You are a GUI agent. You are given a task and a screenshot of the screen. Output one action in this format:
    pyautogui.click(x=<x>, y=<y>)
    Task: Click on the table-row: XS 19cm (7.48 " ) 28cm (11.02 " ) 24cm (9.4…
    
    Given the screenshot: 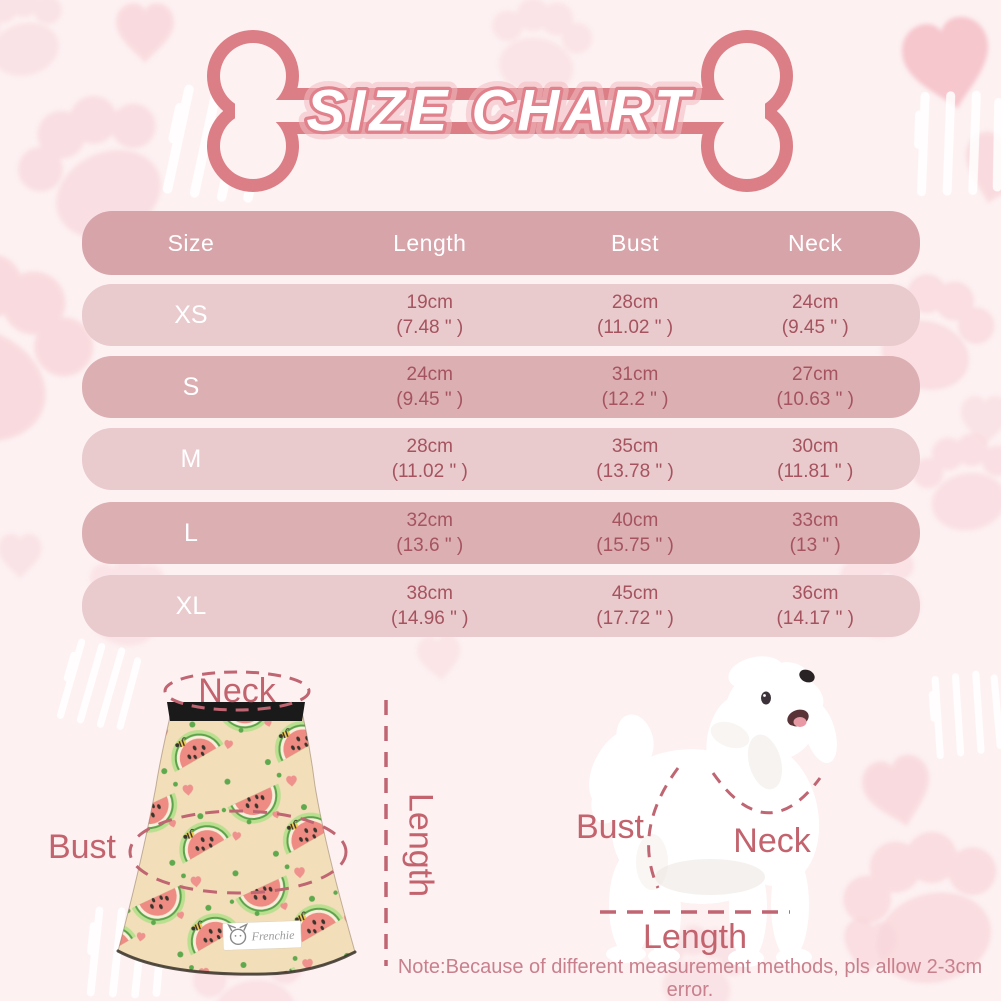 What is the action you would take?
    pyautogui.click(x=501, y=315)
    